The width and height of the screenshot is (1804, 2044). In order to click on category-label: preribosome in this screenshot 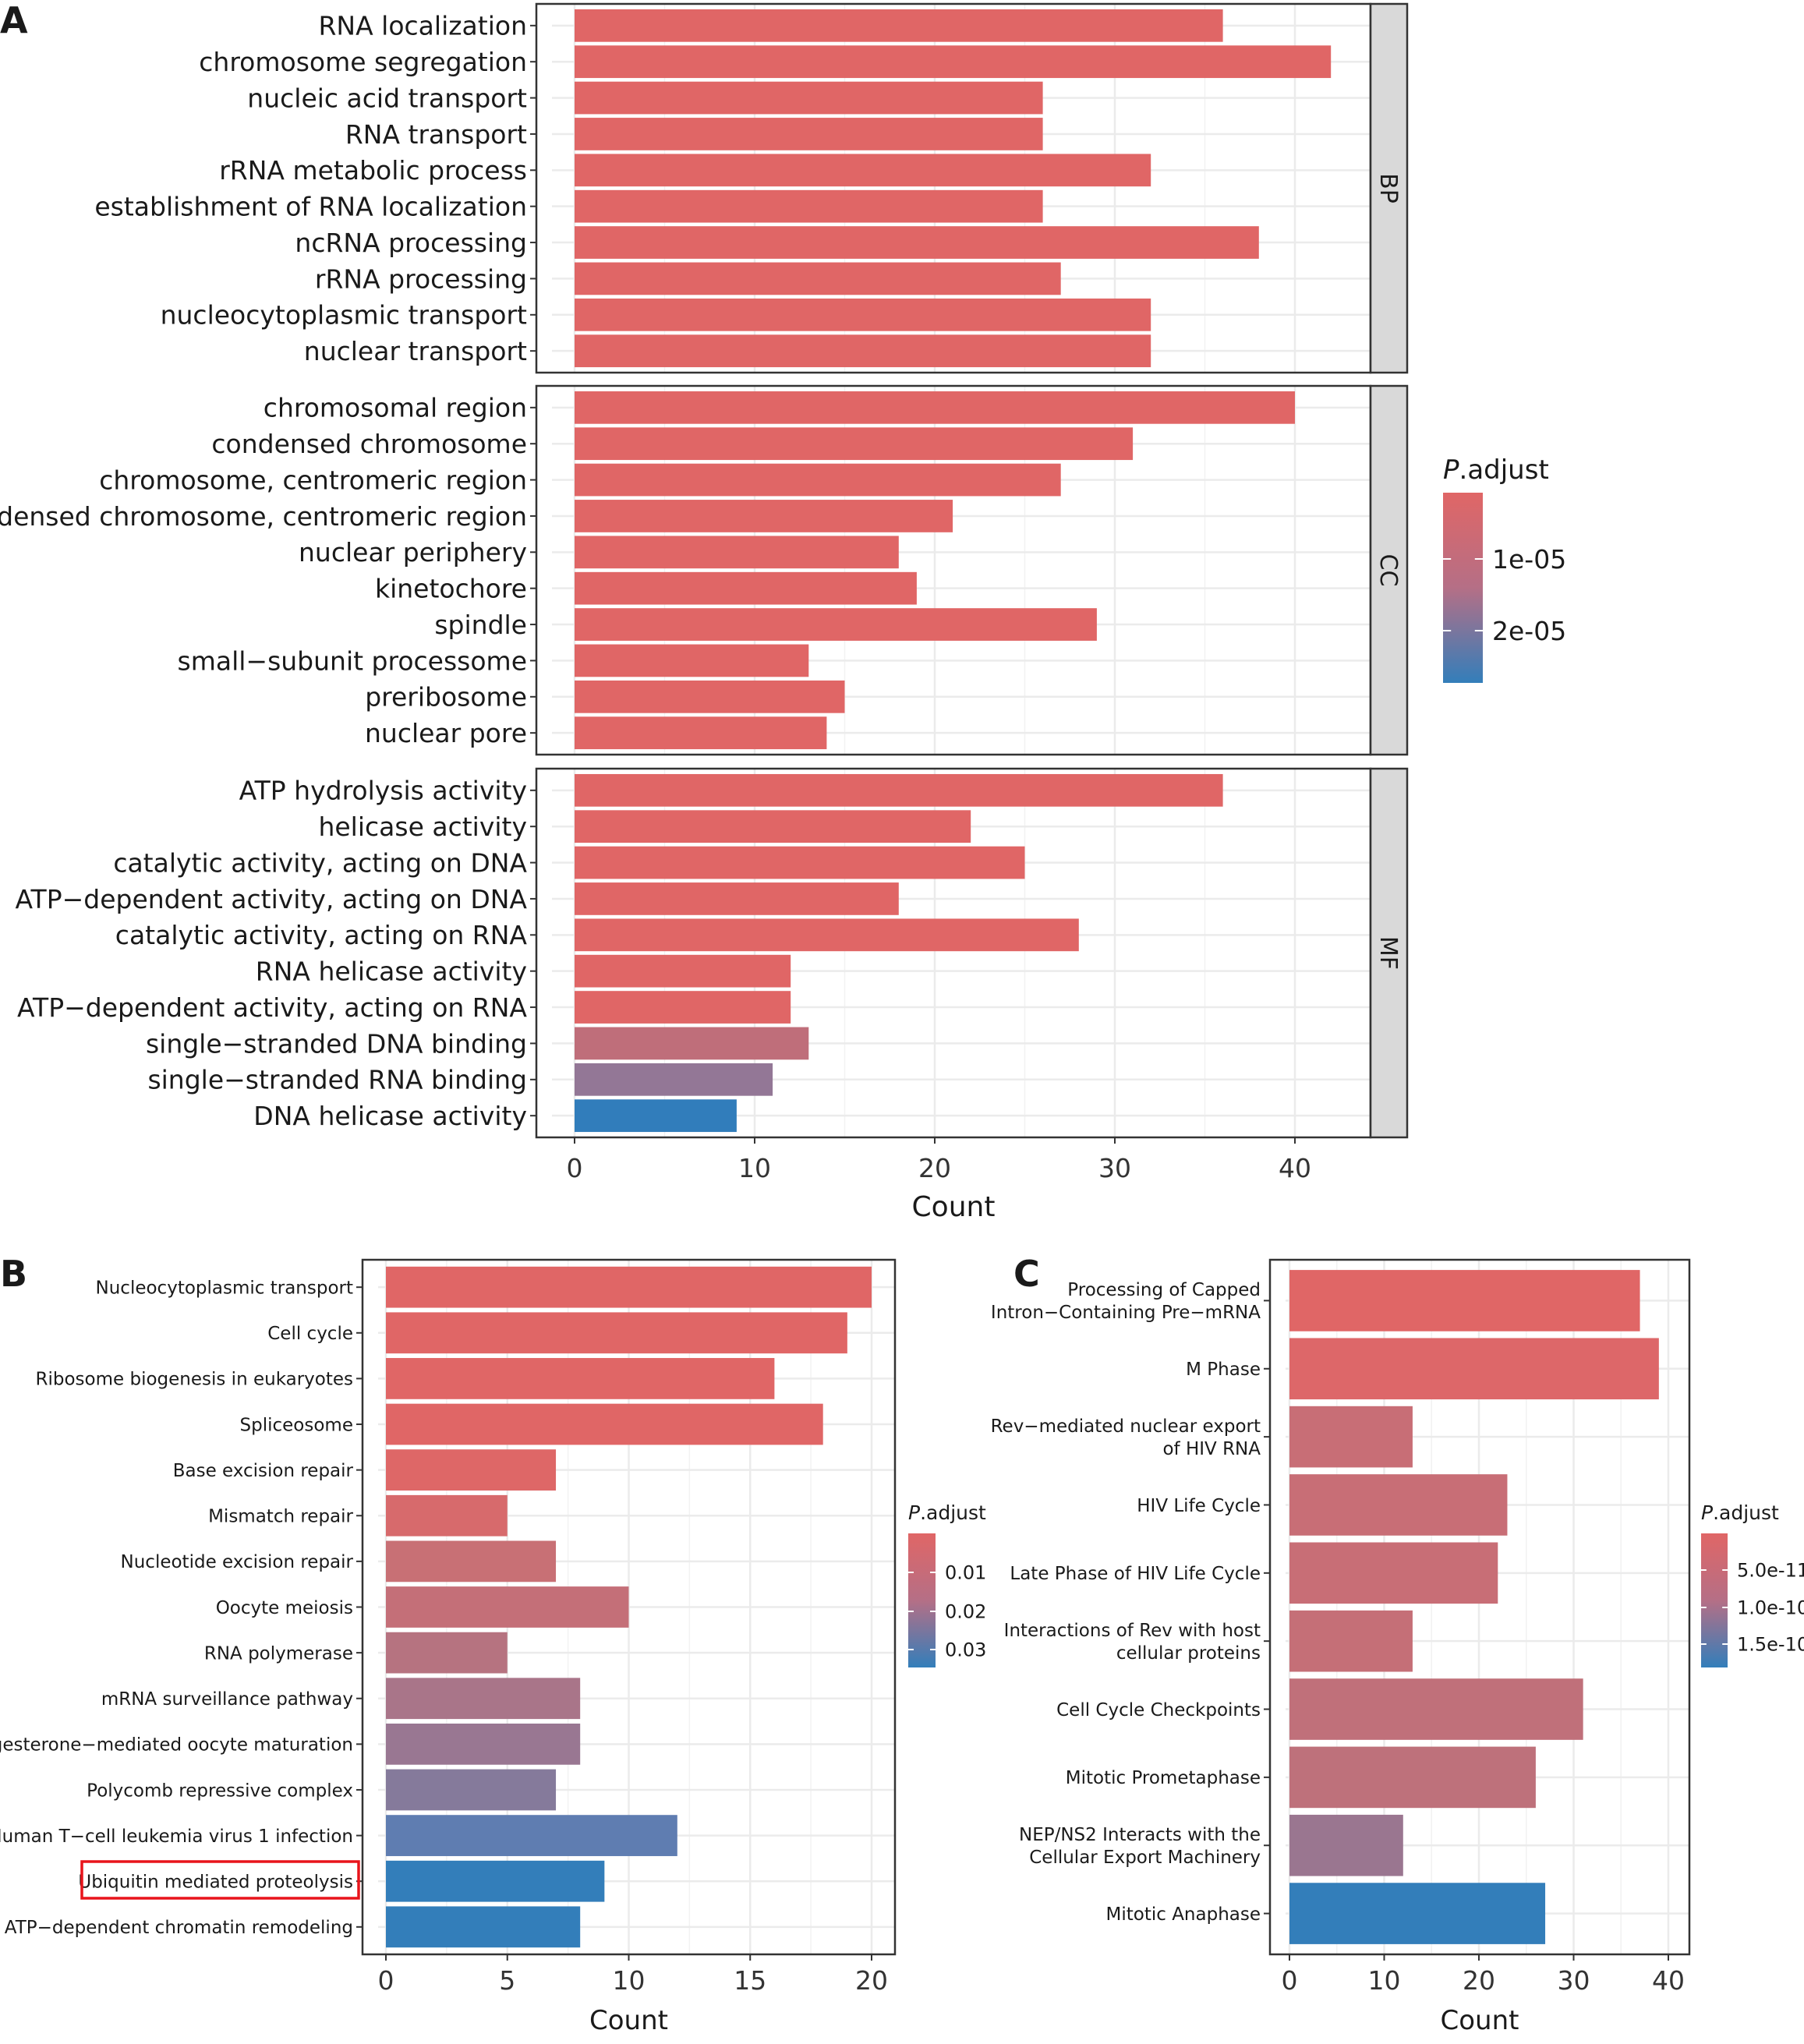, I will do `click(446, 697)`.